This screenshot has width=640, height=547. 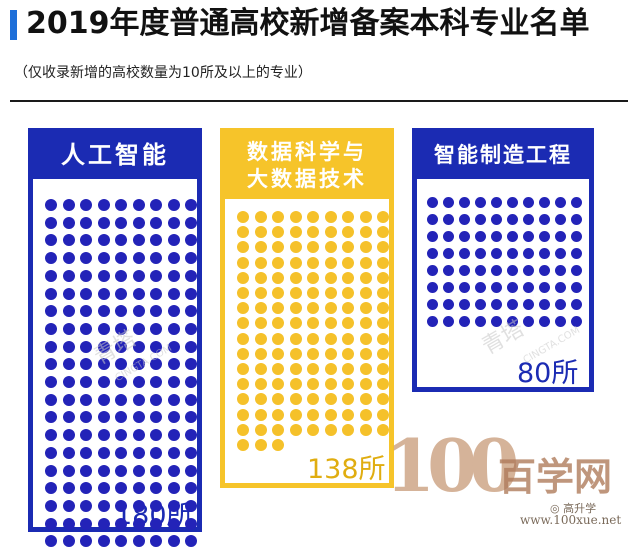 I want to click on panel-ai-title: 人工智能, so click(x=115, y=155).